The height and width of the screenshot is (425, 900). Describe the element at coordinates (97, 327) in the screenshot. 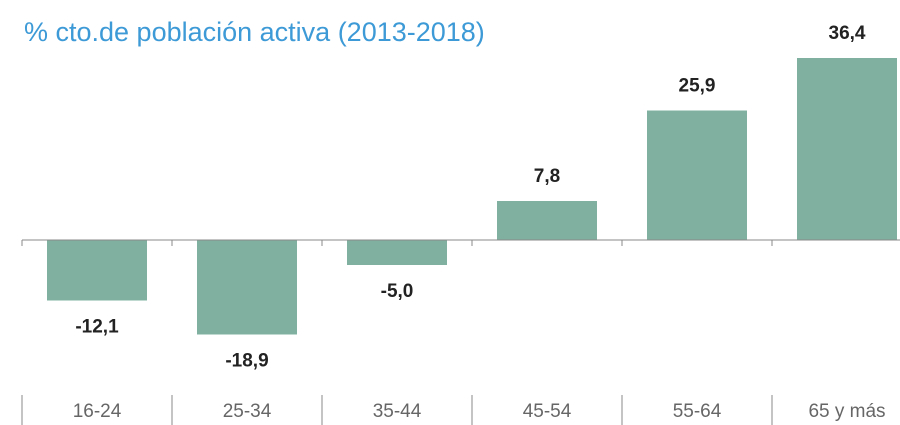

I see `value-label: -12,1` at that location.